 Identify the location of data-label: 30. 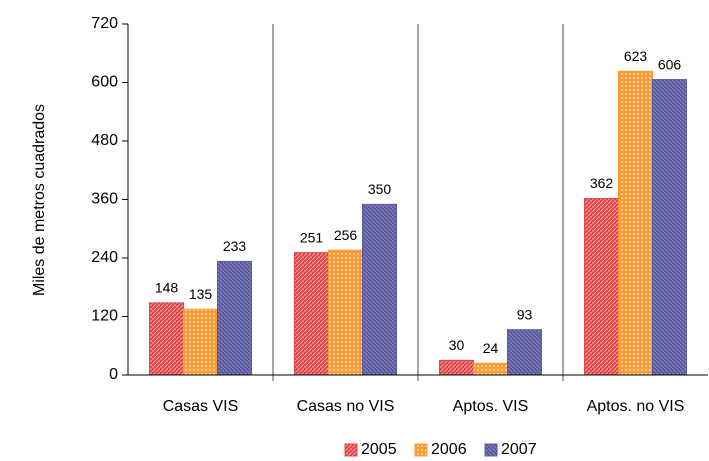
(457, 345).